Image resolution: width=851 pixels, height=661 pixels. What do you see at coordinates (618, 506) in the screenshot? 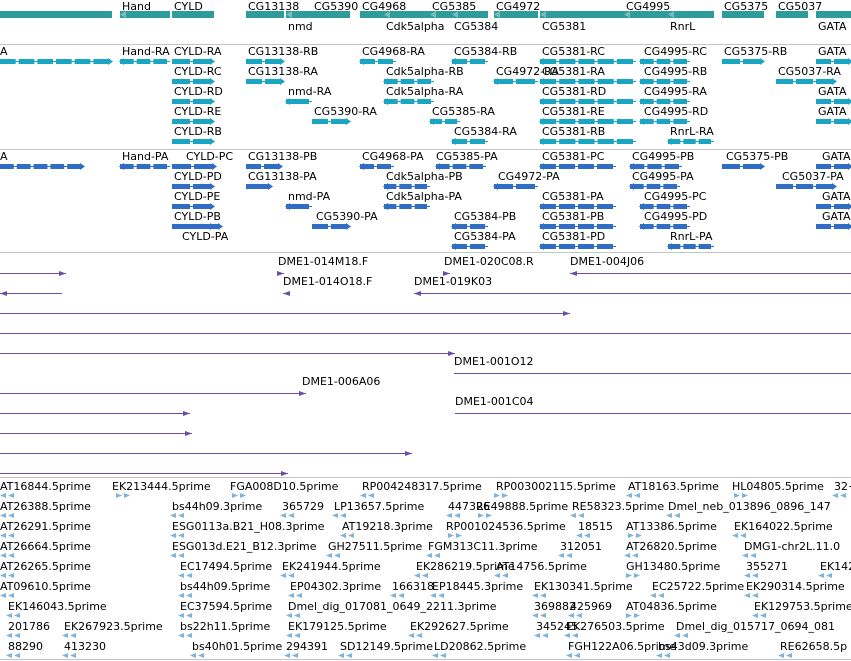
I see `feature-label: RE58323.5prime` at bounding box center [618, 506].